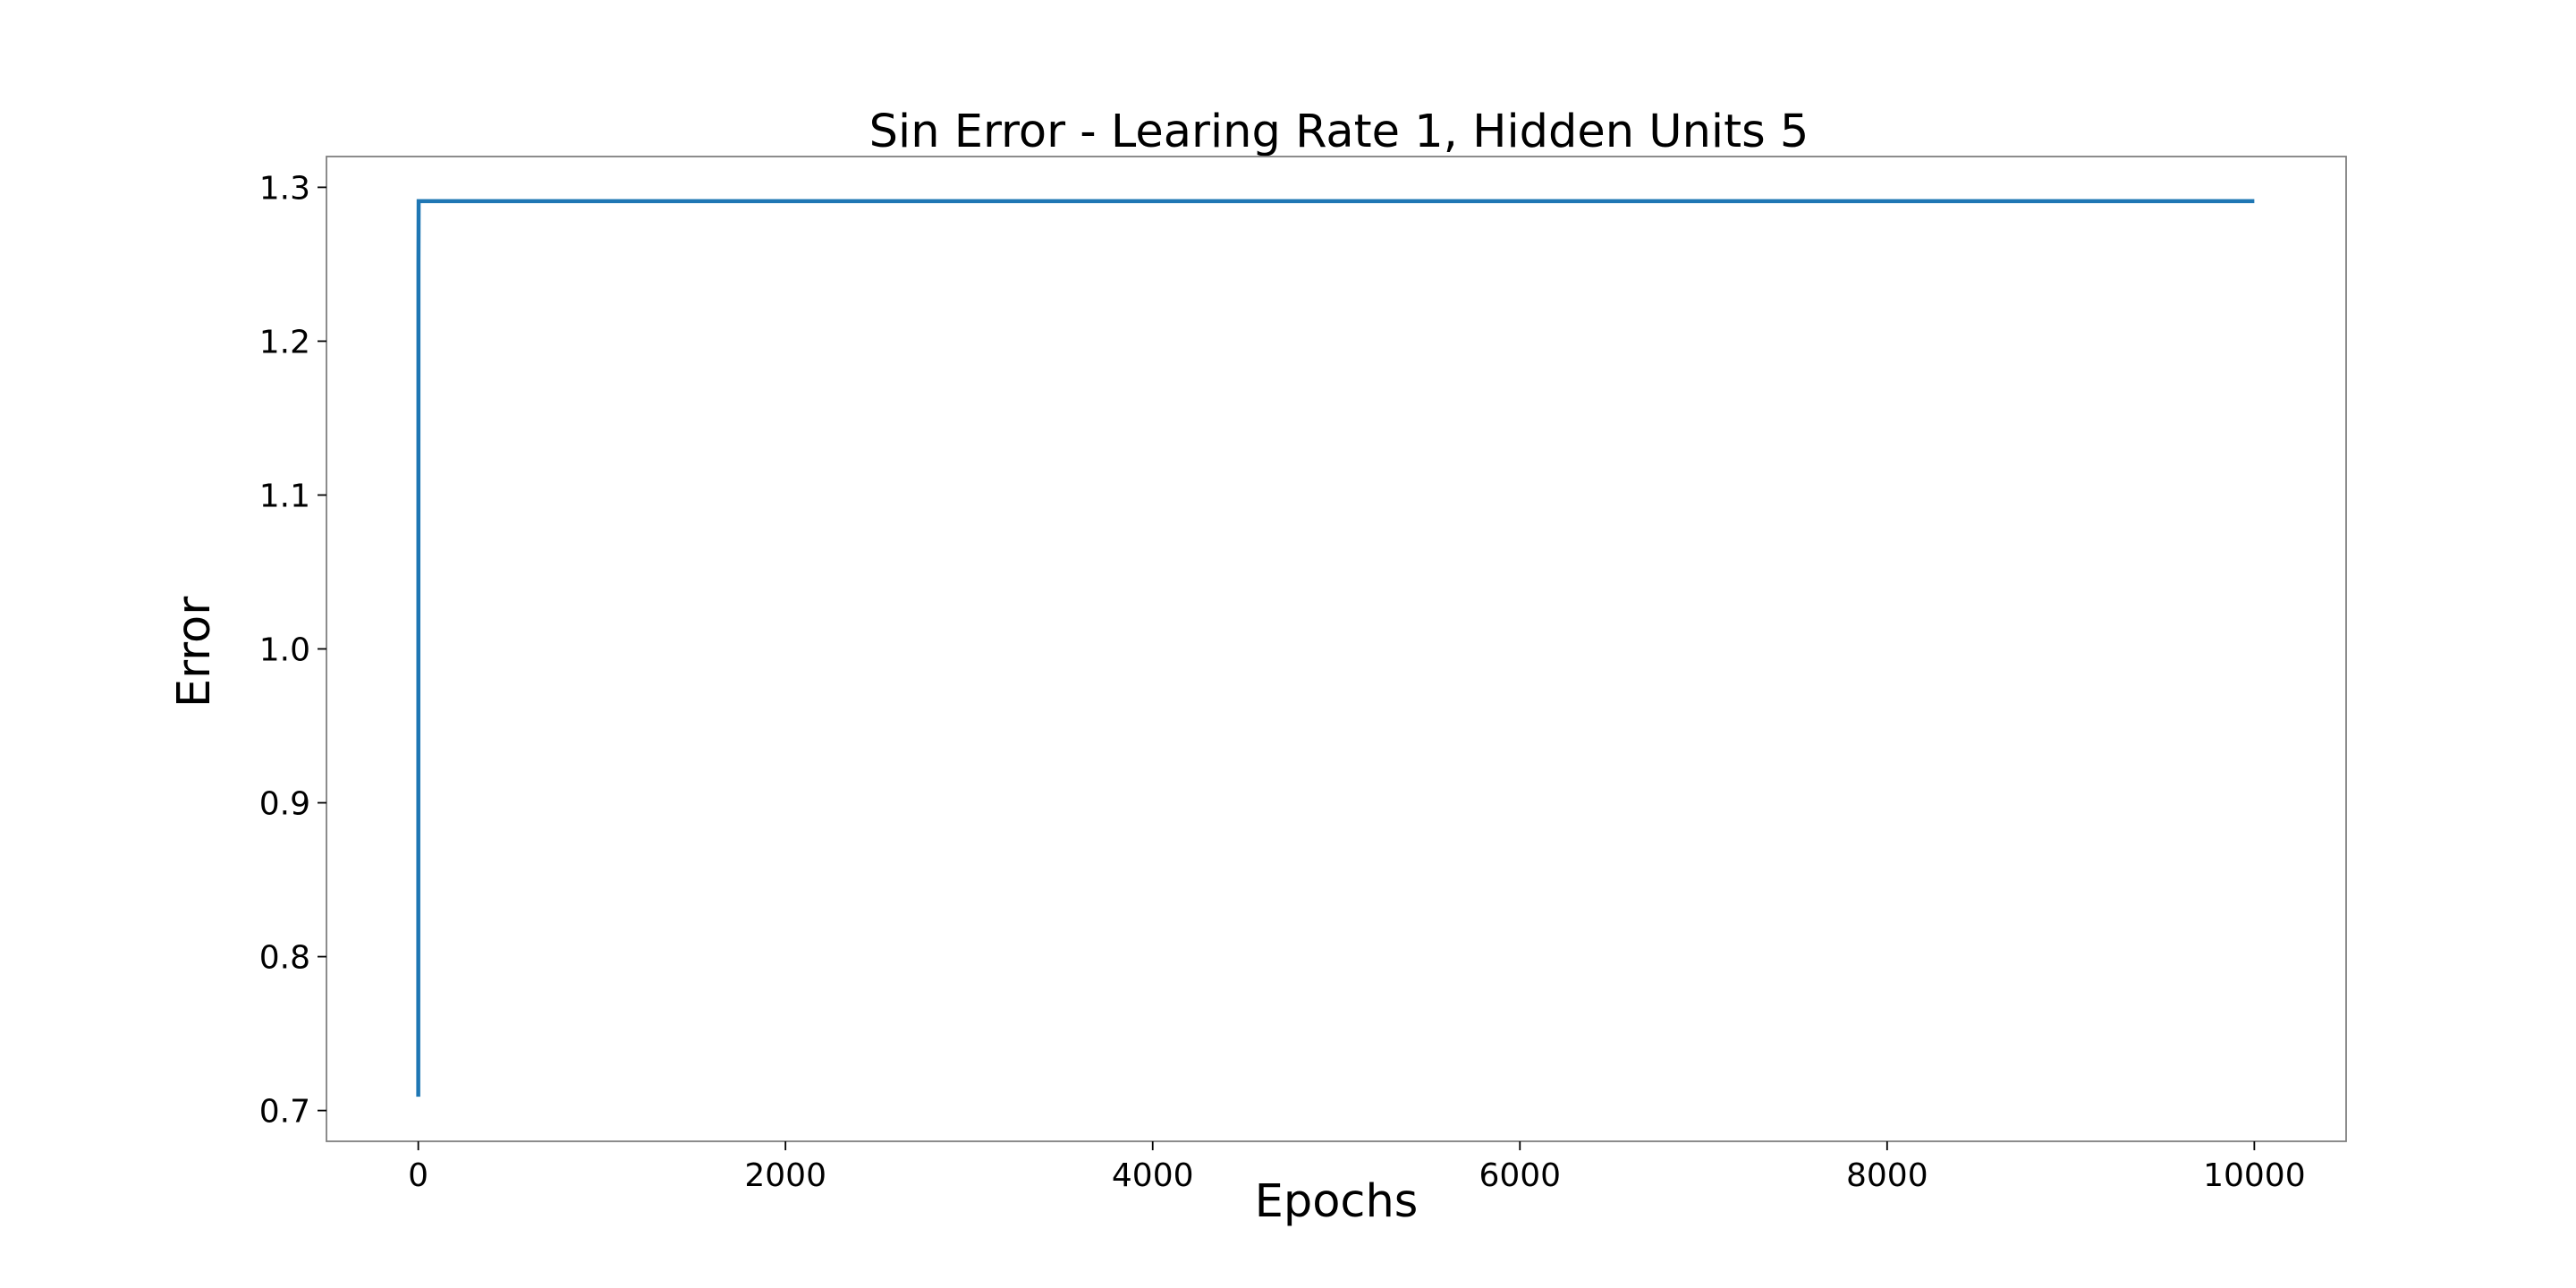 The width and height of the screenshot is (2576, 1288). Describe the element at coordinates (1520, 1175) in the screenshot. I see `x-tick-label: 6000` at that location.